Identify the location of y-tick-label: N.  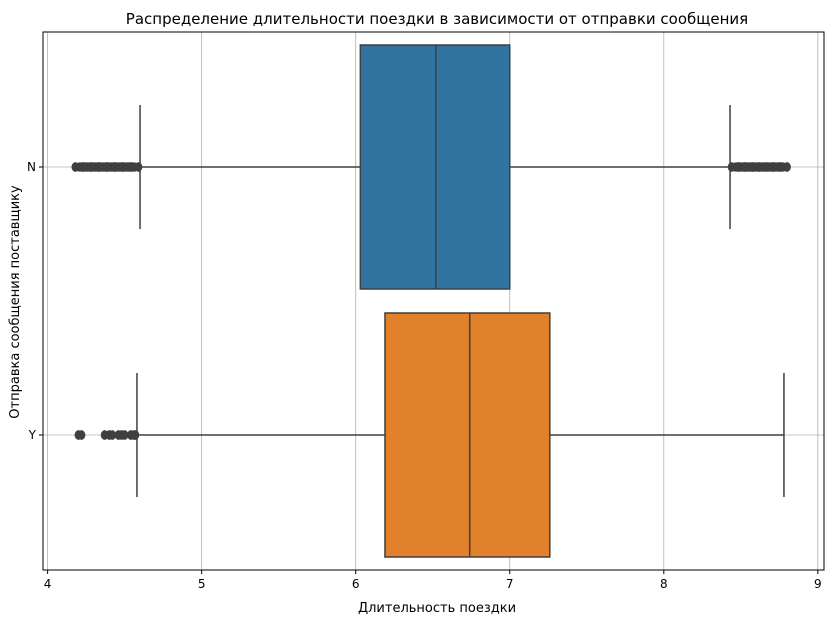
(31, 167).